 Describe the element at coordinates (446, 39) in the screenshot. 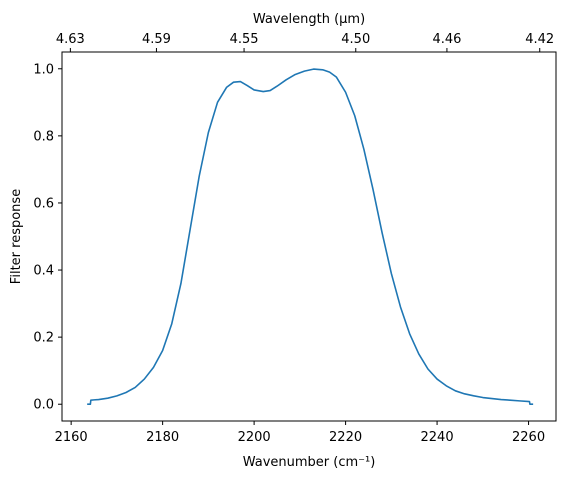

I see `top-tick-label: 4.46` at that location.